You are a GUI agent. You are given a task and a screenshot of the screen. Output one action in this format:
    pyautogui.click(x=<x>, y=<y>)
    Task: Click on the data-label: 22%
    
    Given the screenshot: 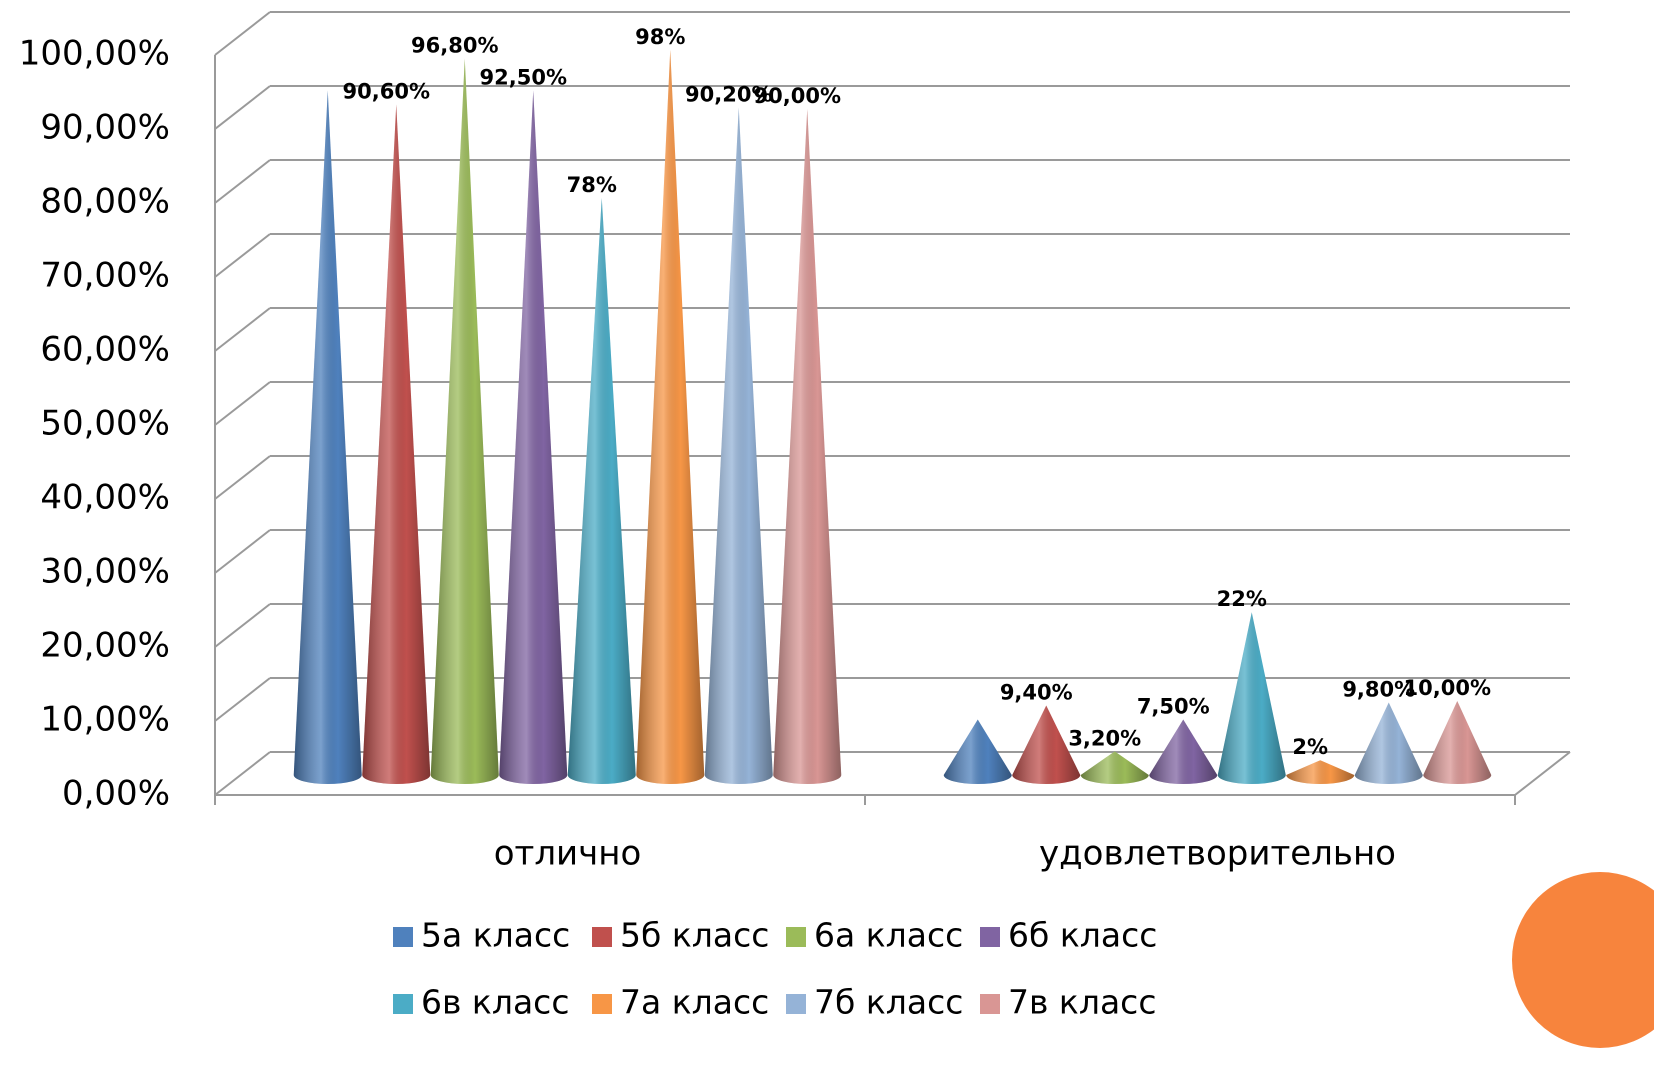 What is the action you would take?
    pyautogui.click(x=1242, y=599)
    